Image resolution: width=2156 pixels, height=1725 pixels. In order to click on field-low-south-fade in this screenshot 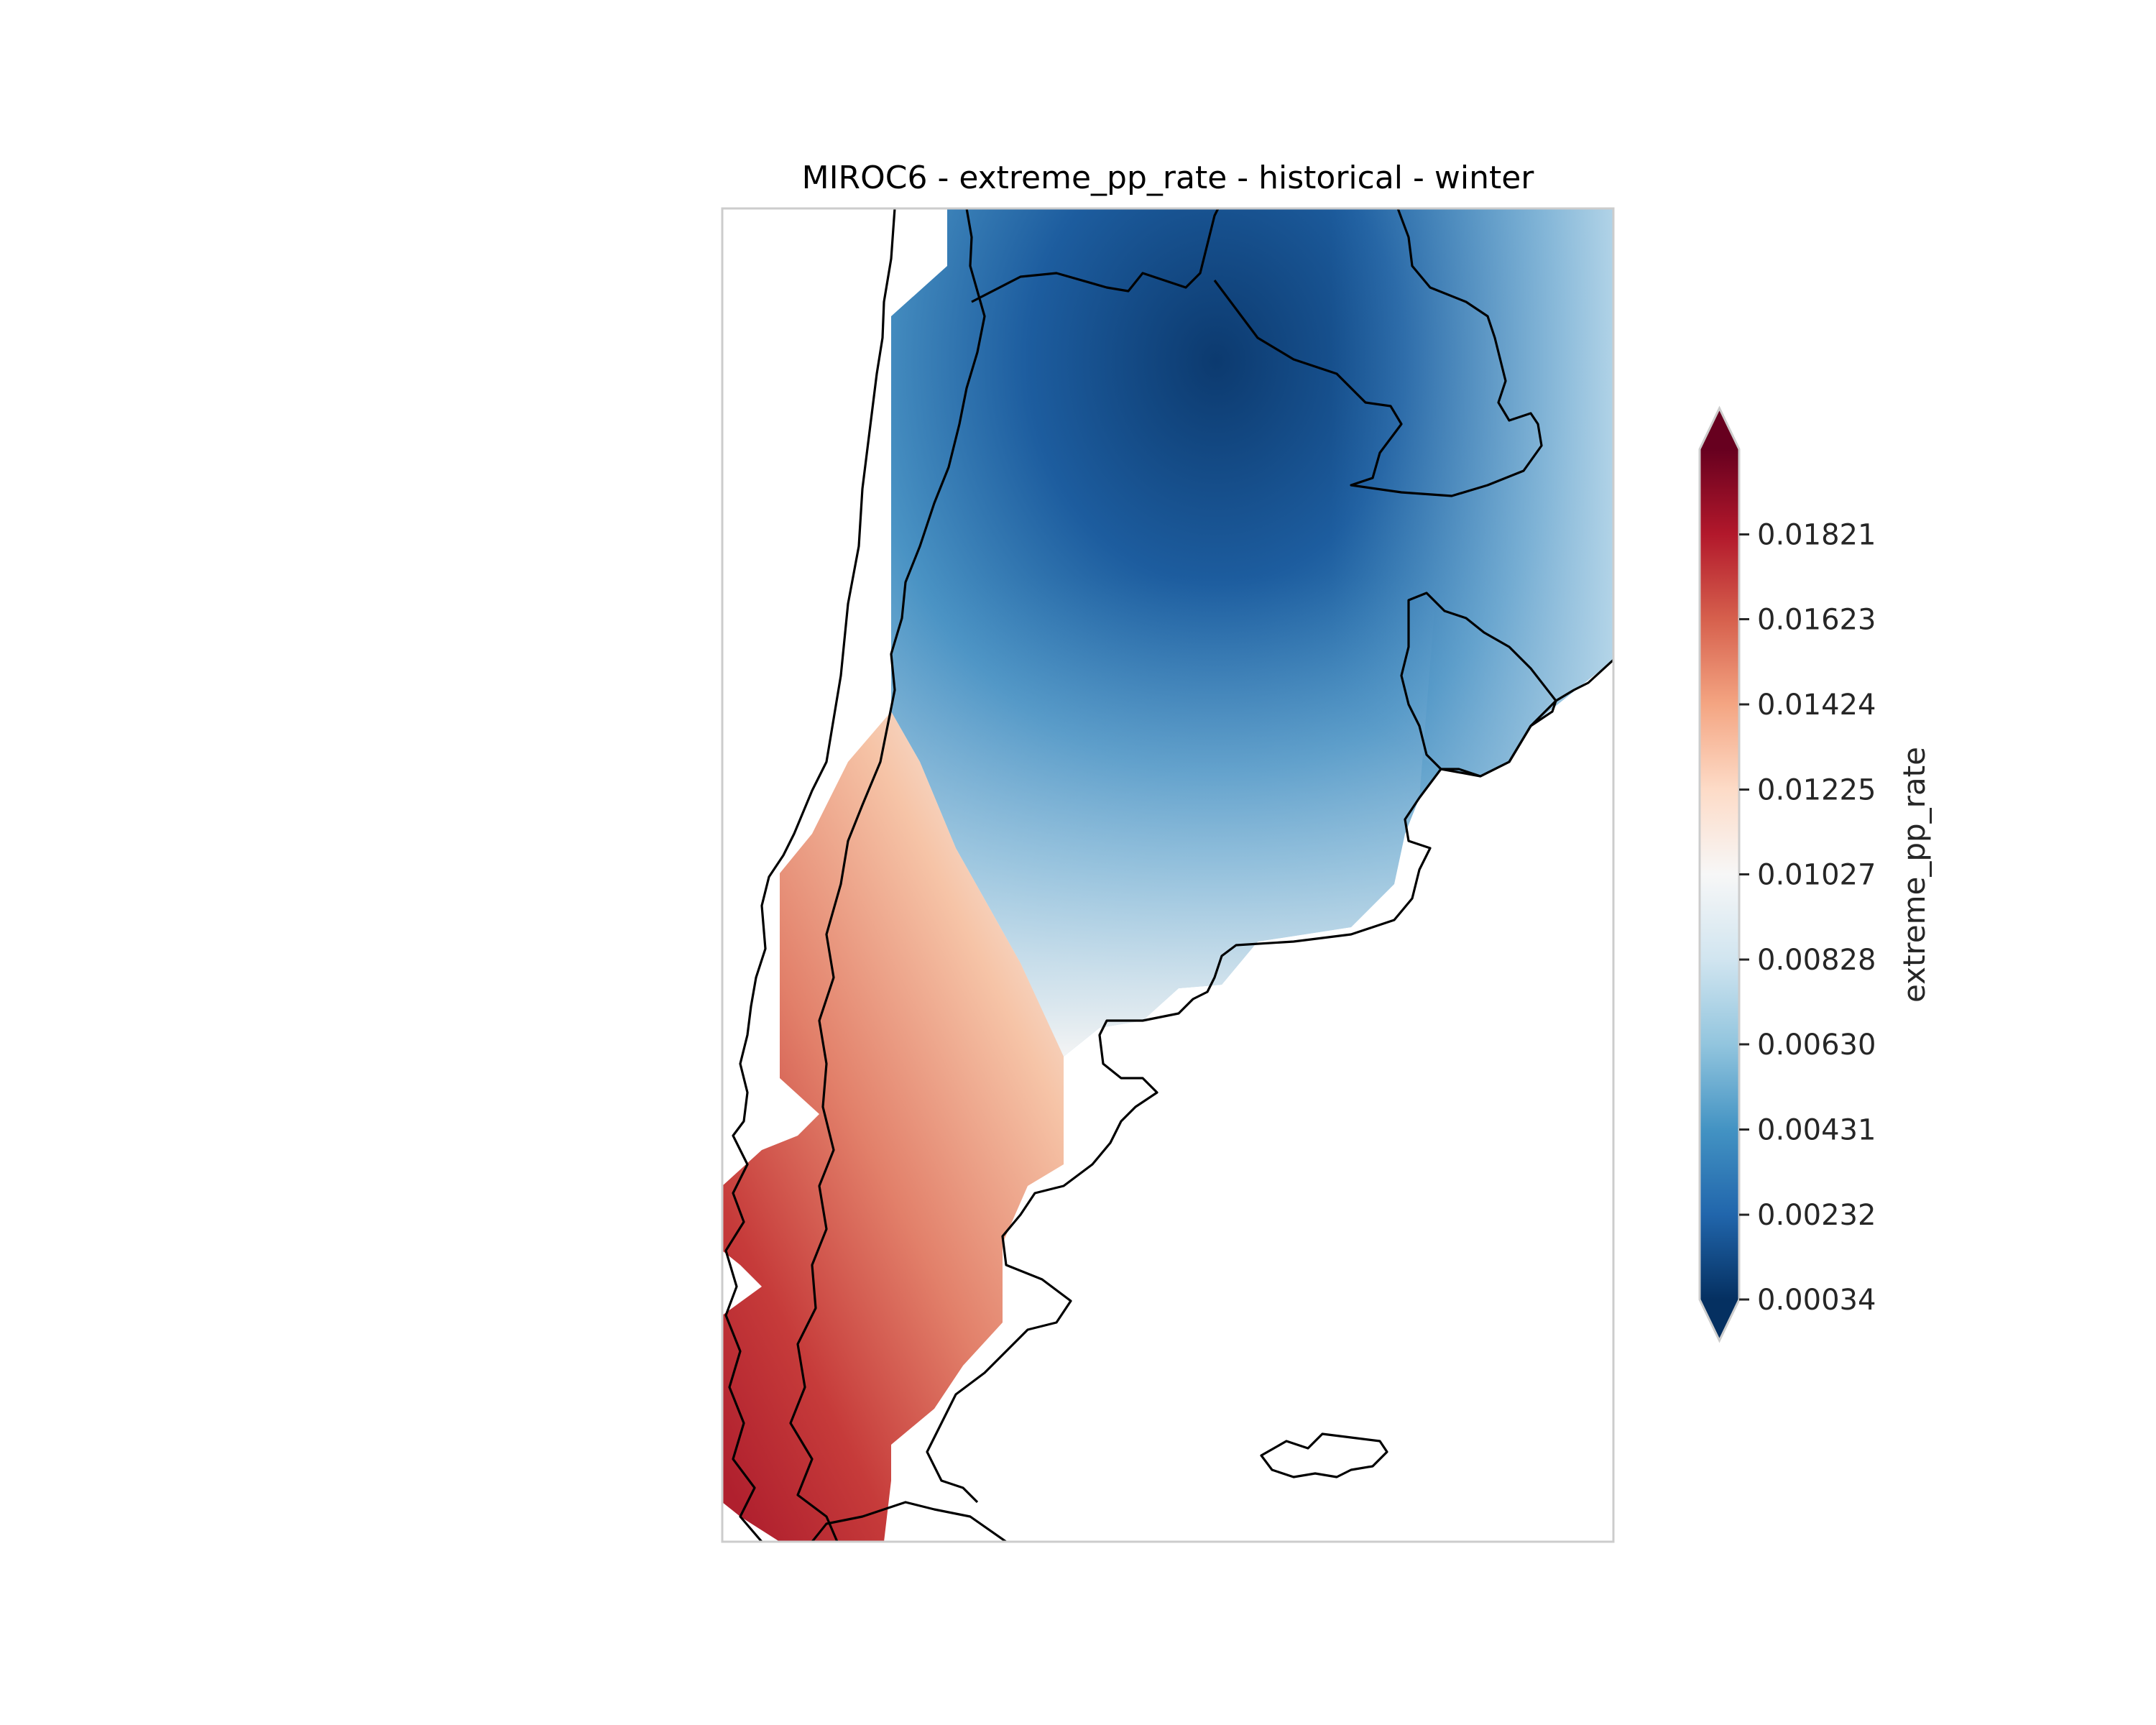, I will do `click(1164, 816)`.